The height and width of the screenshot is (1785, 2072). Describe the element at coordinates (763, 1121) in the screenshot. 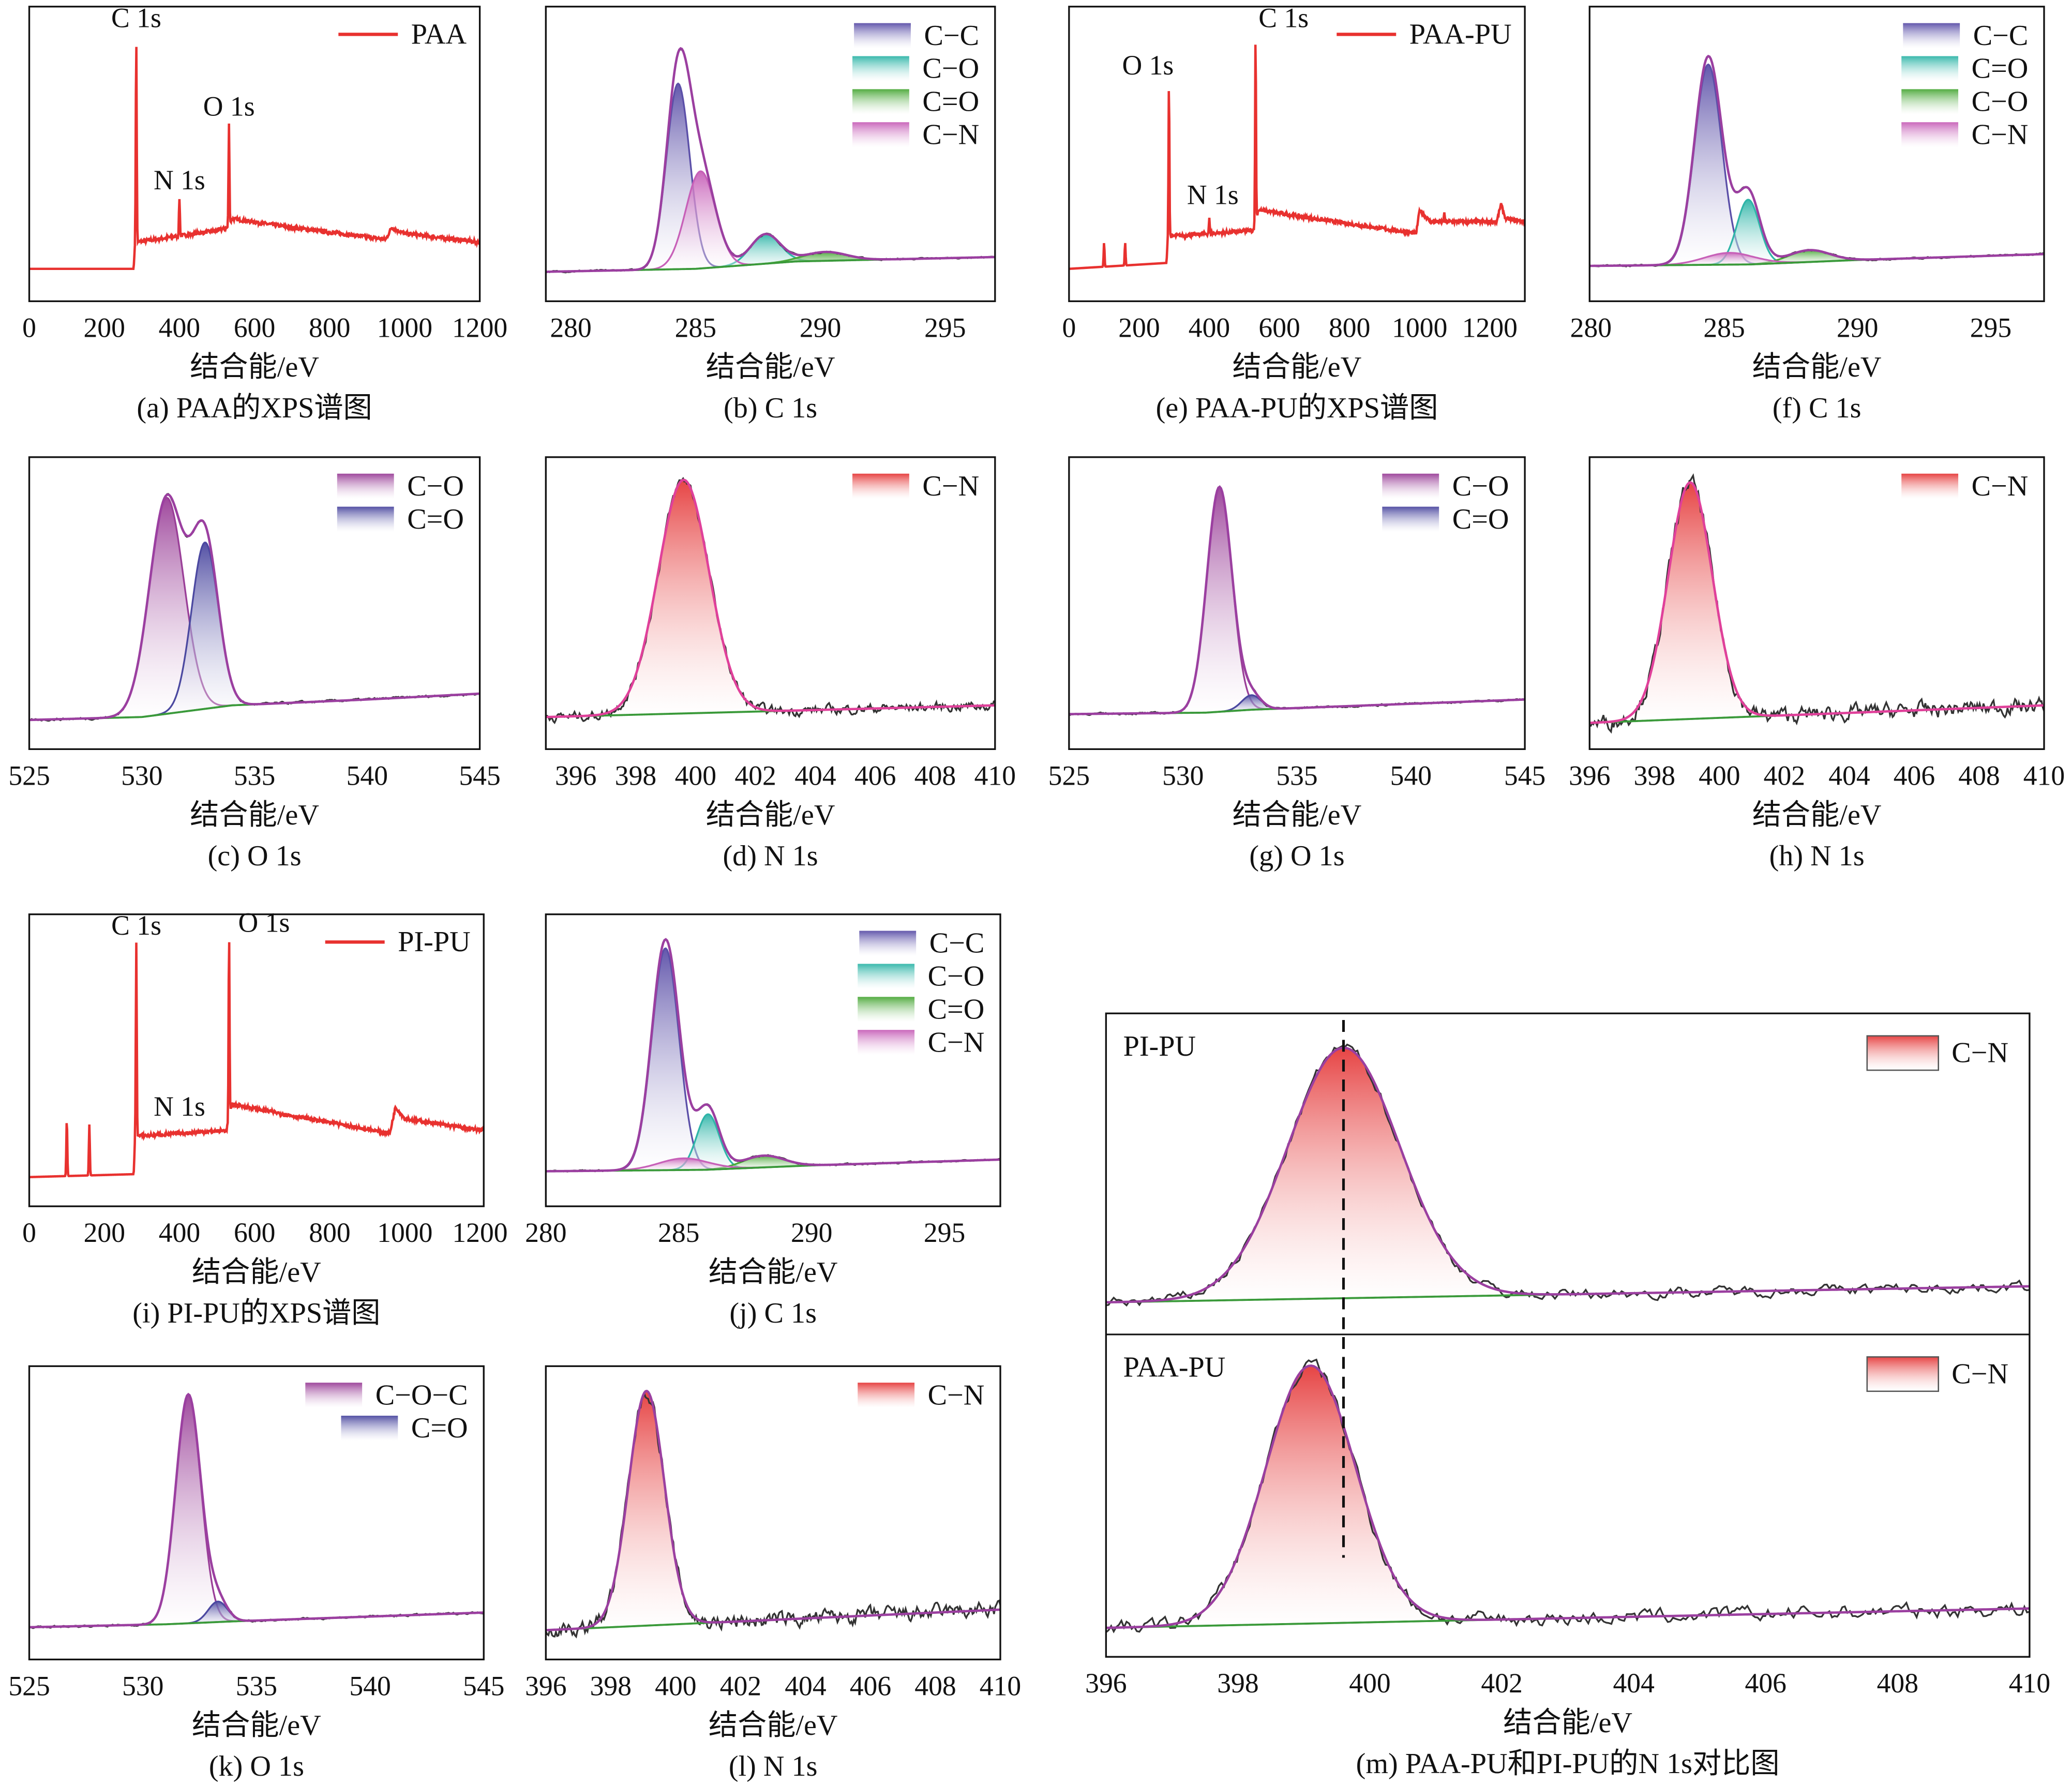

I see `panel-j: C−CC−OC=OC−N 280 285 290 295 结合能/eV (j) C 1s` at that location.